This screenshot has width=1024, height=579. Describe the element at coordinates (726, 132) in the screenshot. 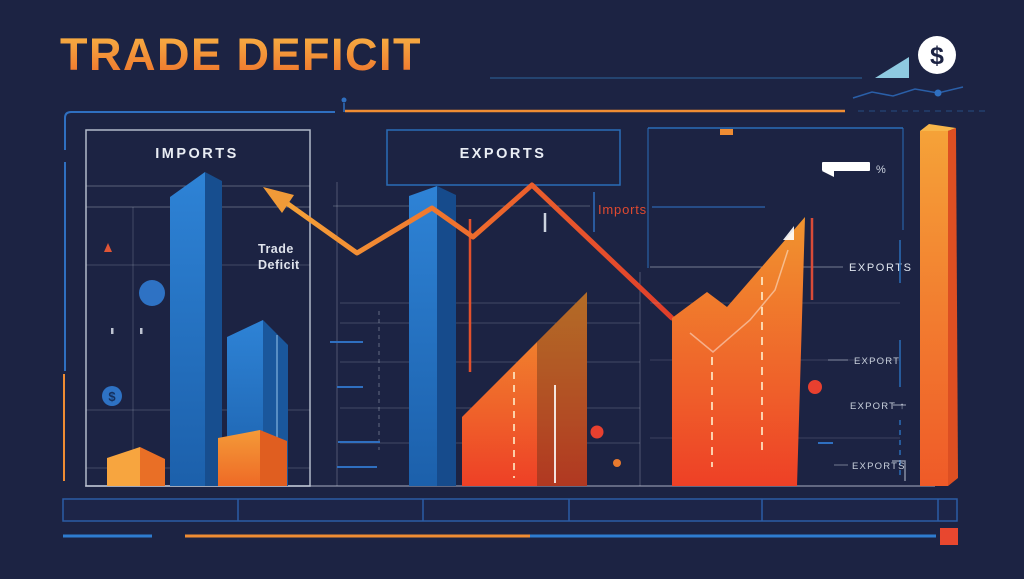

I see `orange-tab-marker` at that location.